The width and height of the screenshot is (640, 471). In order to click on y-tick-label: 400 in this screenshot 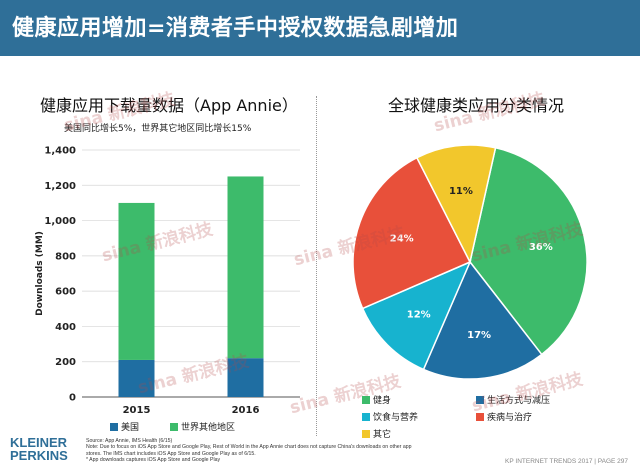, I will do `click(65, 327)`.